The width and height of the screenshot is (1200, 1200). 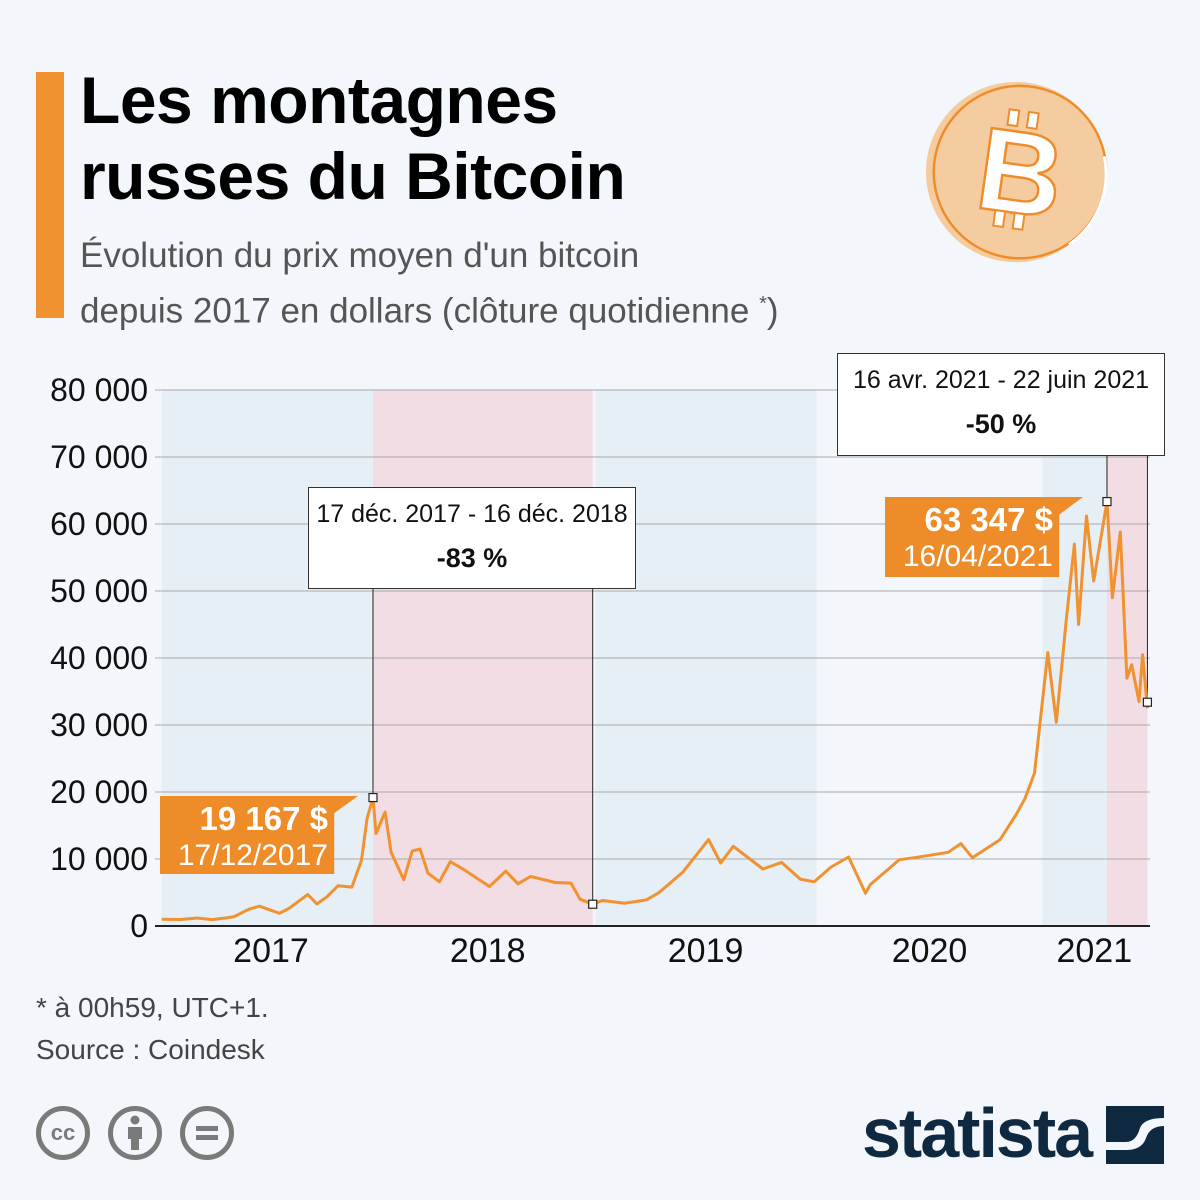 What do you see at coordinates (99, 658) in the screenshot?
I see `y-tick-label: 40 000` at bounding box center [99, 658].